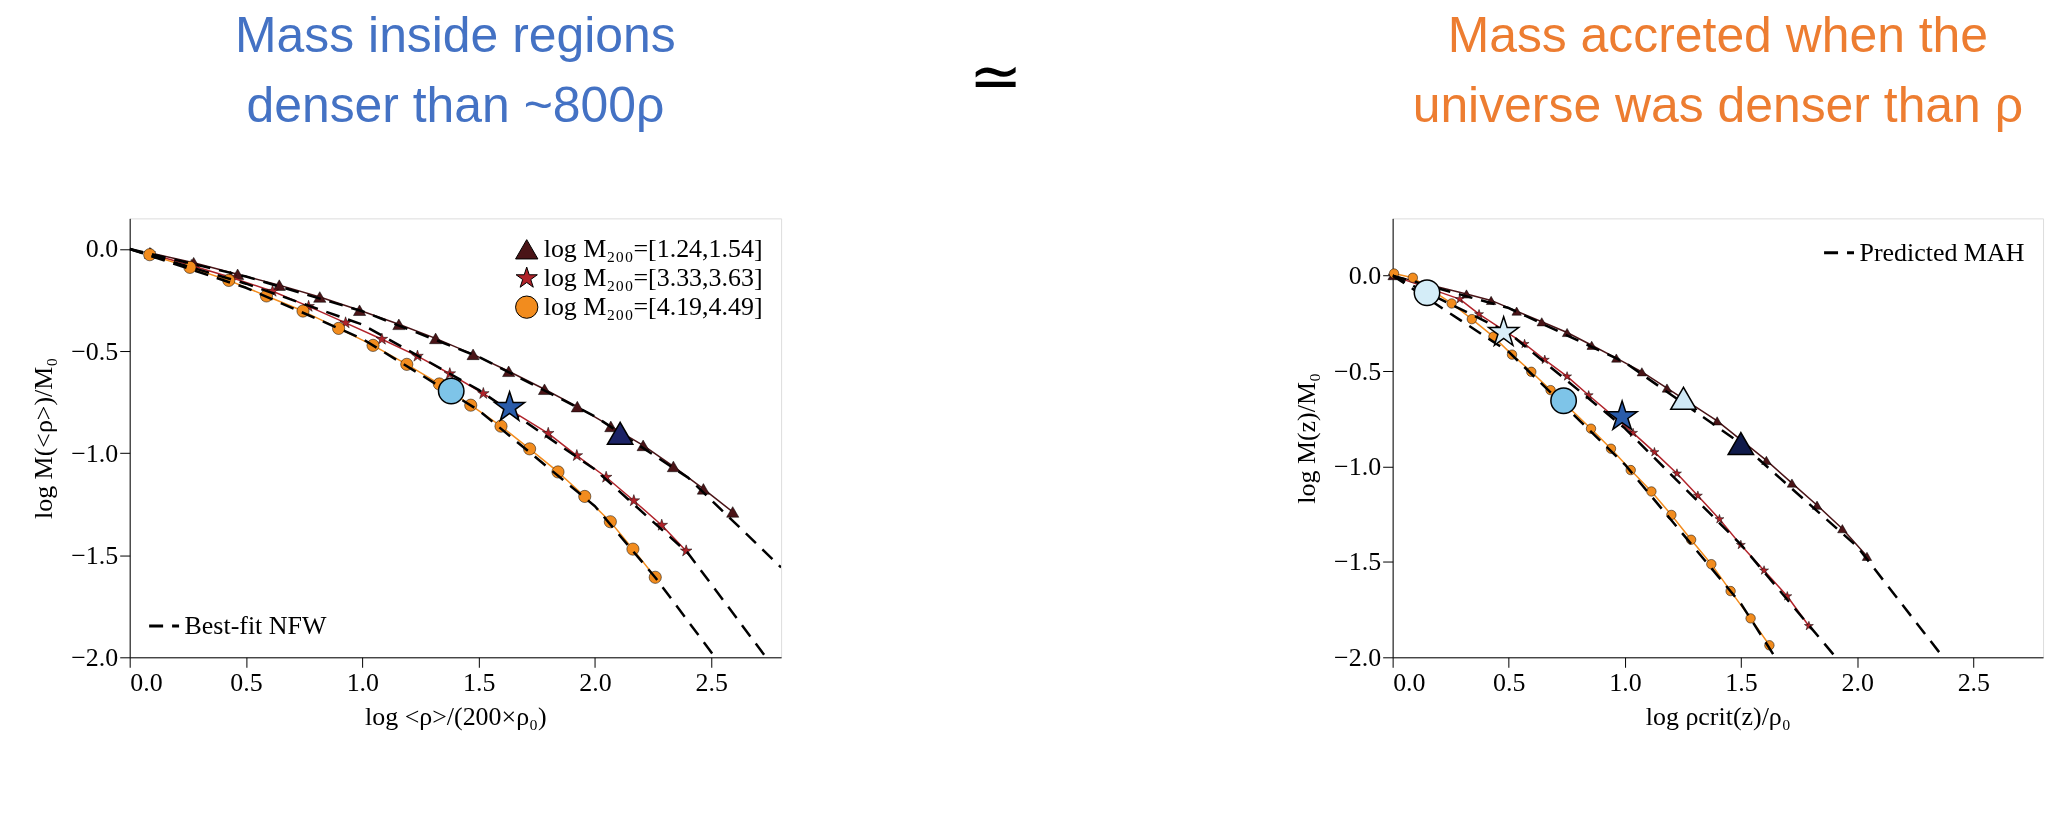 This screenshot has height=836, width=2064. I want to click on legend-label: log M₂₀₀=[4.19,4.49], so click(653, 307).